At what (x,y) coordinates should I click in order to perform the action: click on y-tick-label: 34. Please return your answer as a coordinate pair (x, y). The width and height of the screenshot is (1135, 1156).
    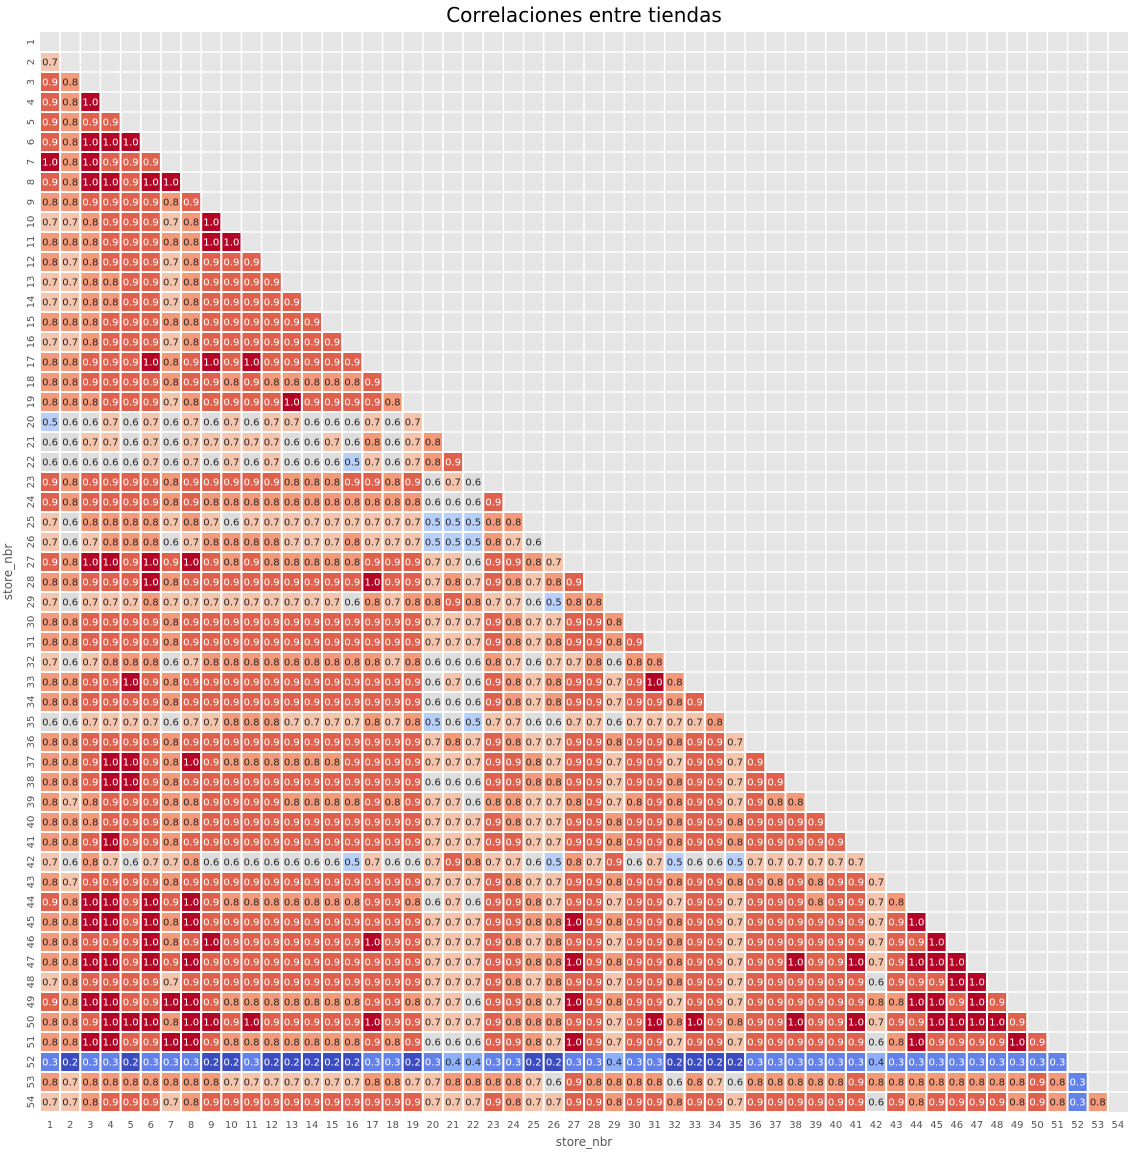
    Looking at the image, I should click on (31, 702).